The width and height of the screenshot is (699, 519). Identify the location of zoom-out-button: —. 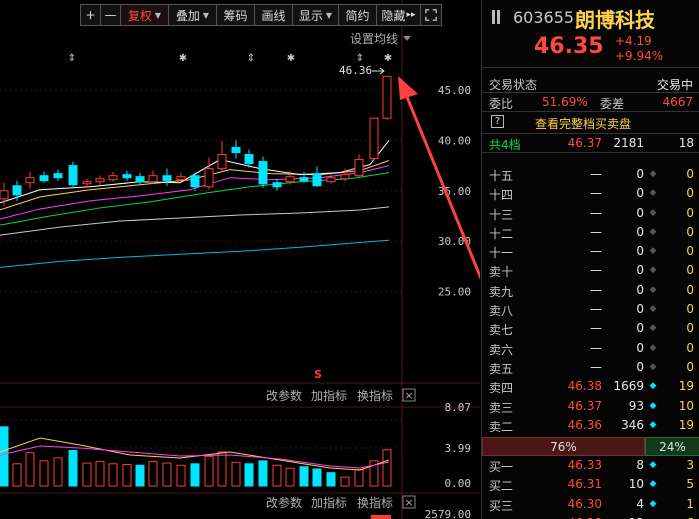
(110, 15).